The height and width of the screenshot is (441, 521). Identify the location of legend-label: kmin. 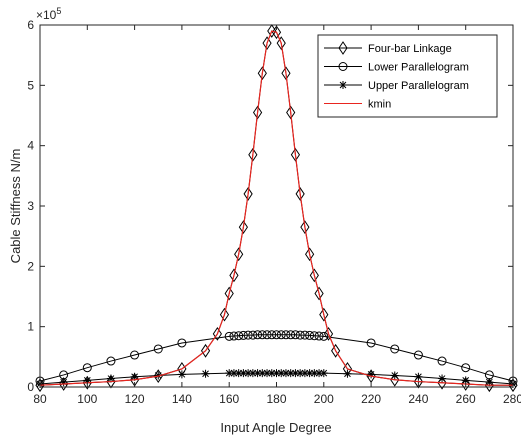
(379, 105).